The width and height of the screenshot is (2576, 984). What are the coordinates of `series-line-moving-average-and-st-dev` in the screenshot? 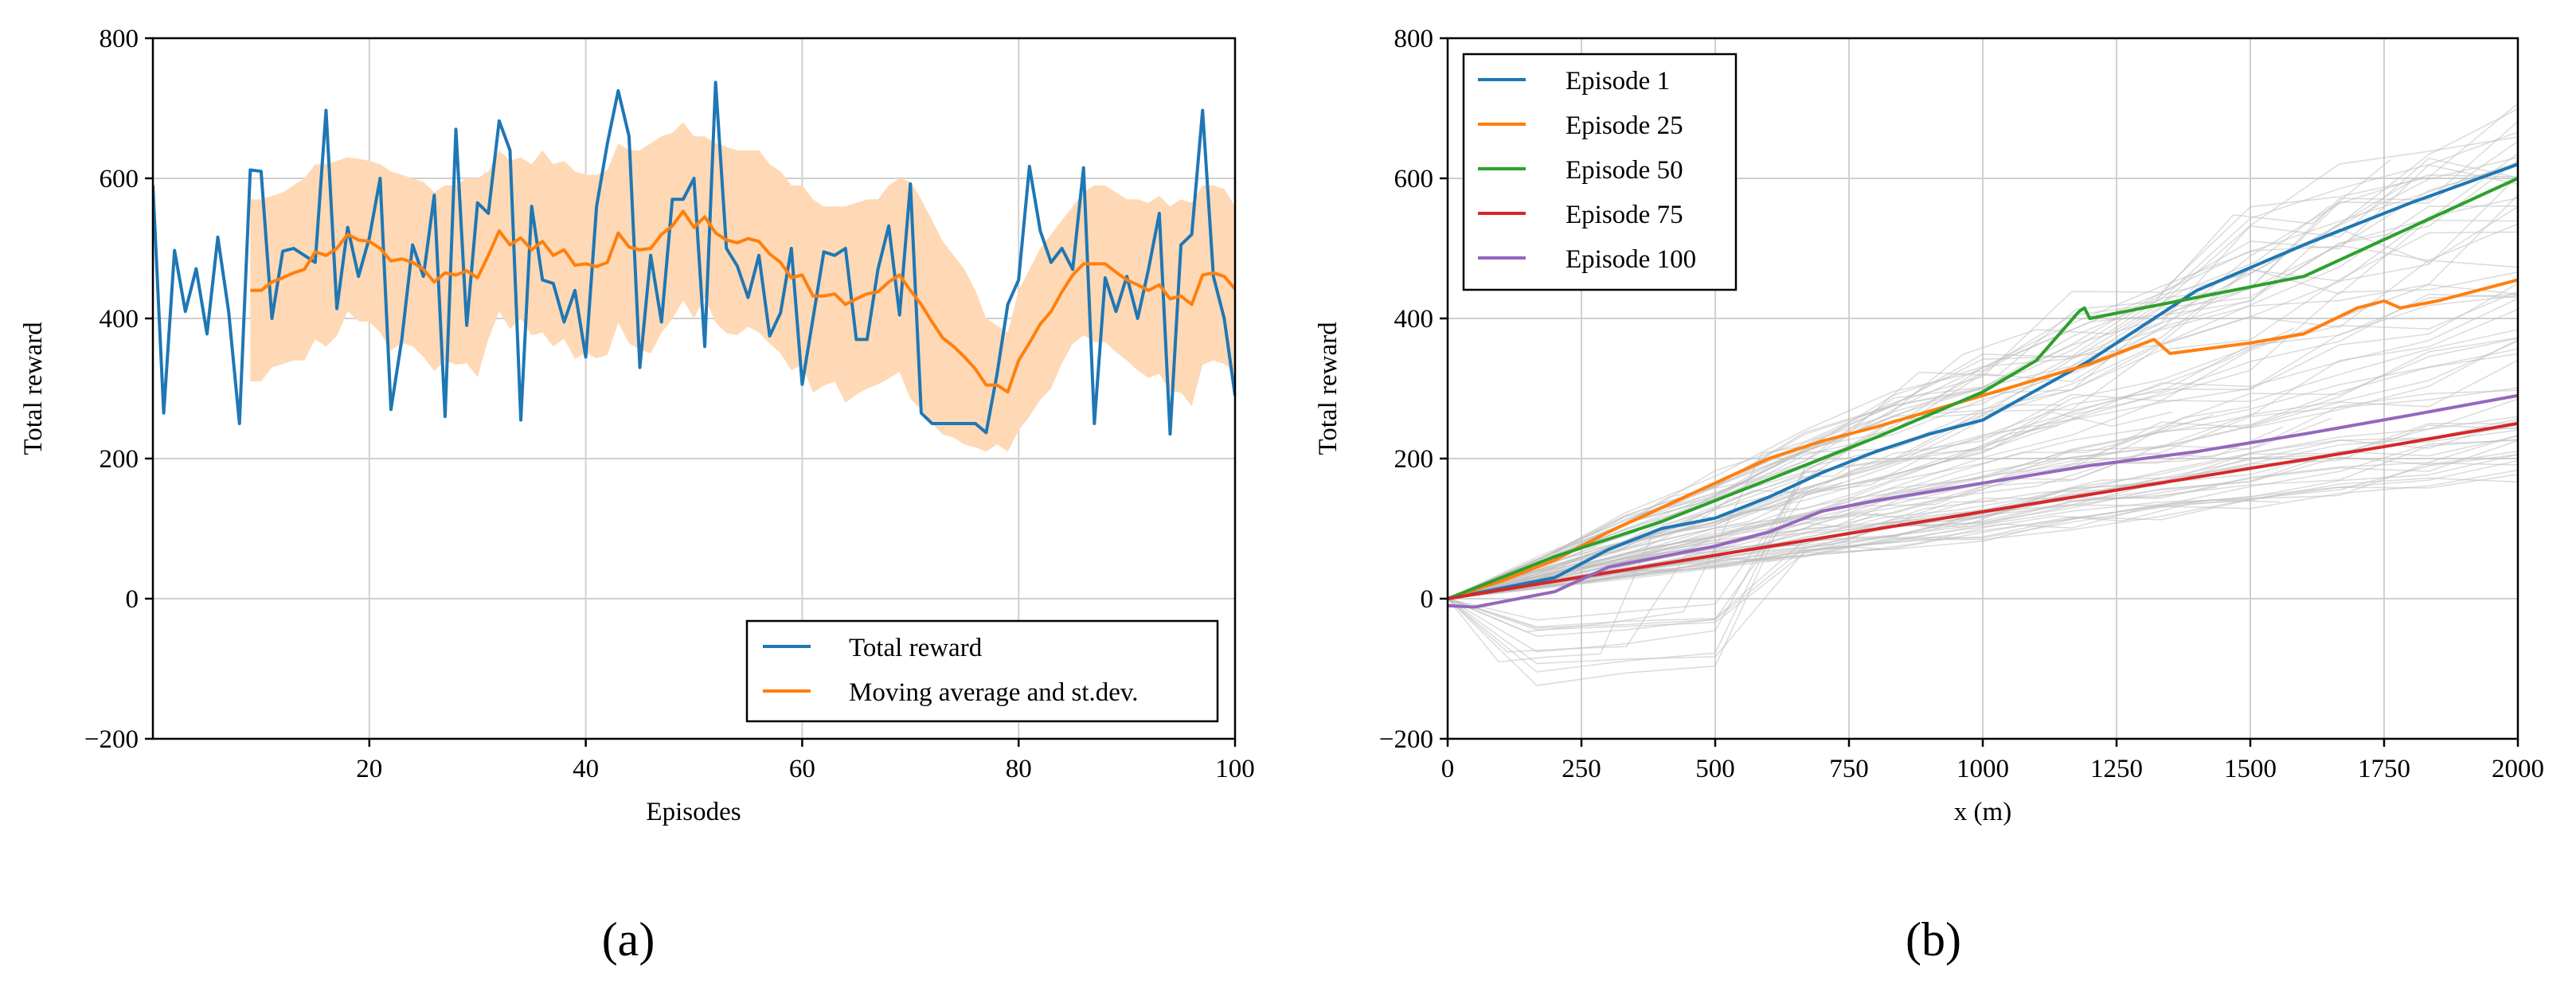 It's located at (742, 301).